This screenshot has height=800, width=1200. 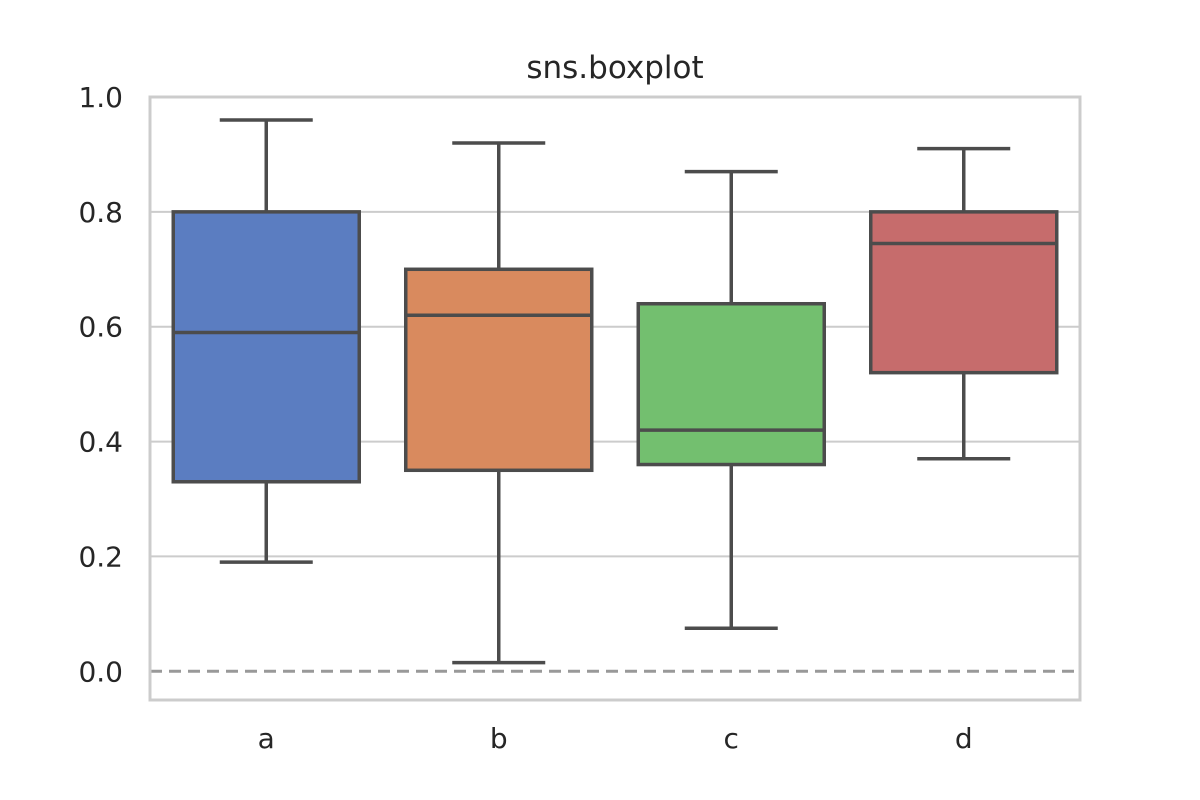 What do you see at coordinates (266, 738) in the screenshot?
I see `x-tick-label: a` at bounding box center [266, 738].